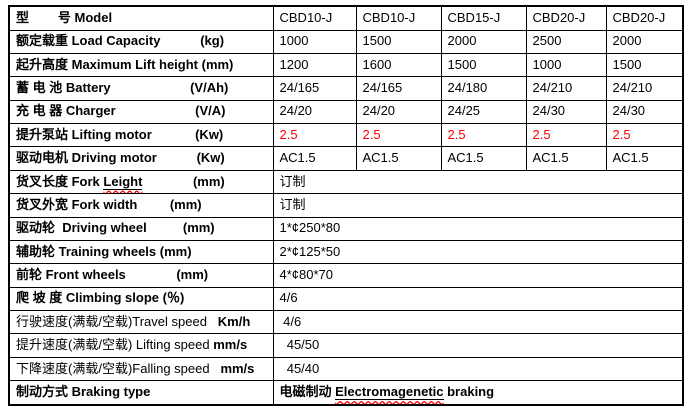 The height and width of the screenshot is (411, 688). I want to click on row-label-cell: 额定载重 Load Capacity (kg), so click(141, 41).